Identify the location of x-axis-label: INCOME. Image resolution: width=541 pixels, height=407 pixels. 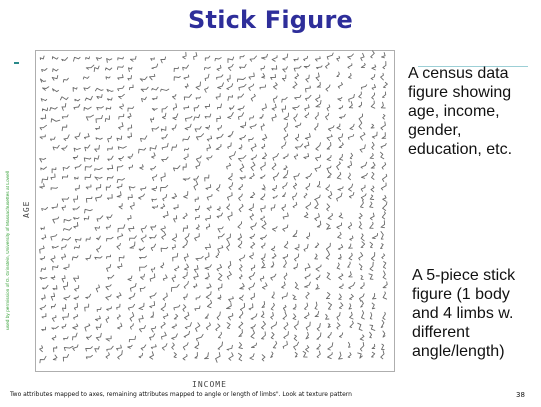
(209, 384).